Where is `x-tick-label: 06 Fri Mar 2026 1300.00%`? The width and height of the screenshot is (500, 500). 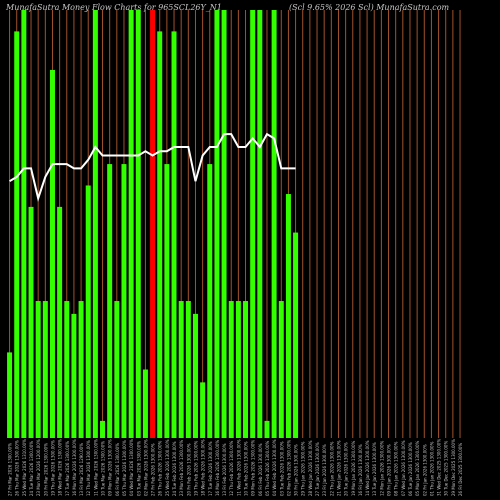 x-tick-label: 06 Fri Mar 2026 1300.00% is located at coordinates (117, 469).